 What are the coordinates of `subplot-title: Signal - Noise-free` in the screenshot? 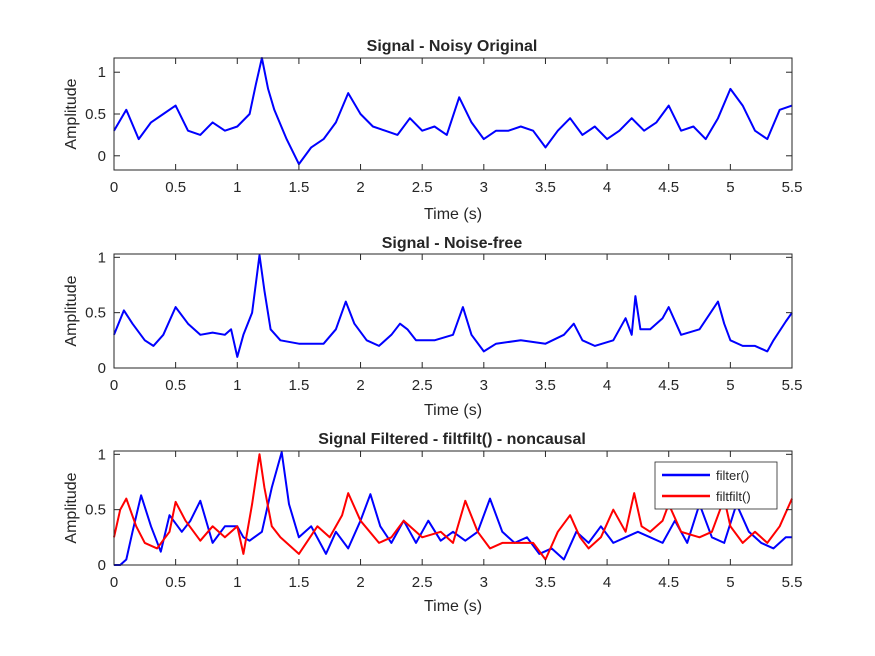 It's located at (452, 243).